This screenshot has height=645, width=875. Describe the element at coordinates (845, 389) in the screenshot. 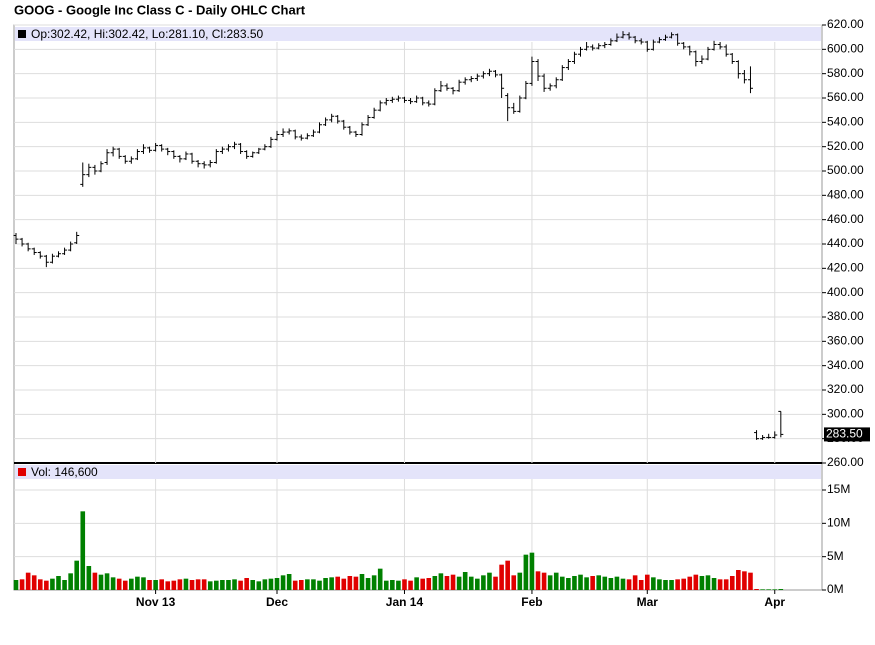

I see `y-tick-label: 320.00` at that location.